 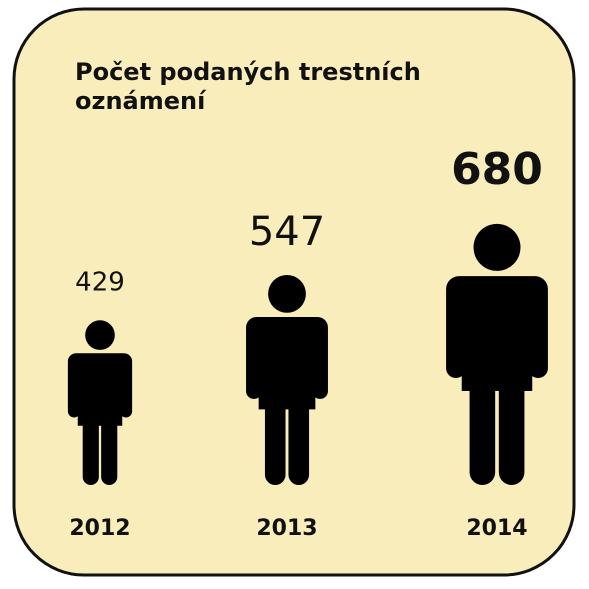 What do you see at coordinates (99, 528) in the screenshot?
I see `x-tick-label: 2012` at bounding box center [99, 528].